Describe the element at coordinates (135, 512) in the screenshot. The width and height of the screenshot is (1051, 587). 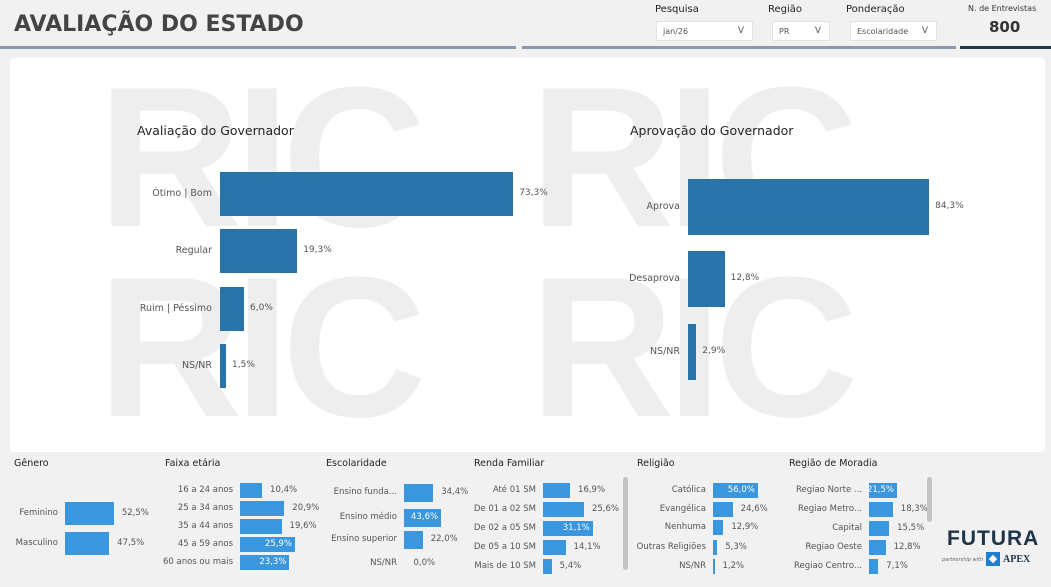
I see `value-label: 52,5%` at that location.